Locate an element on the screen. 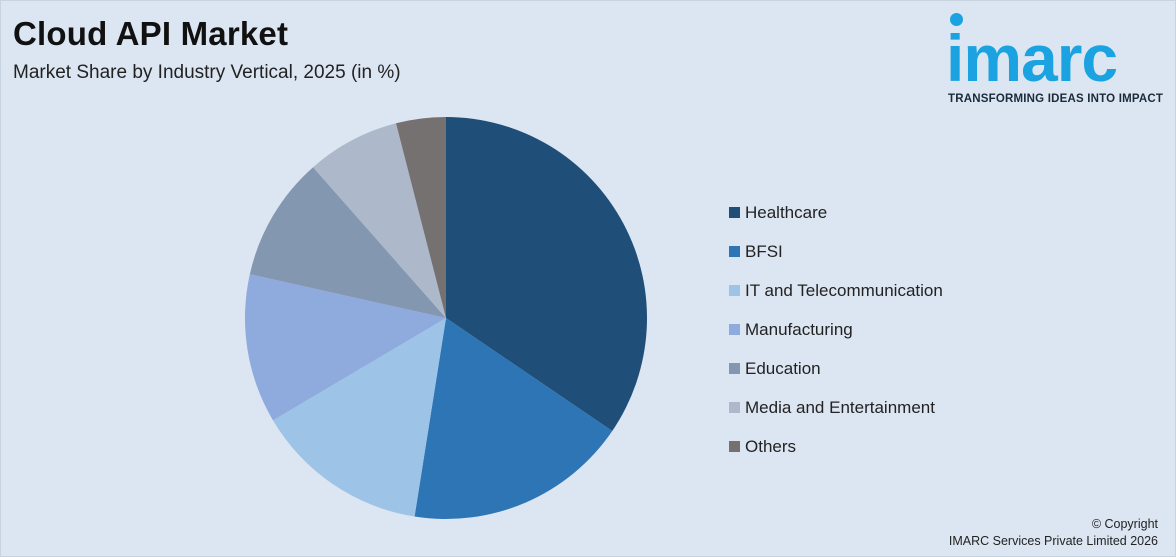 The width and height of the screenshot is (1176, 557). legend-label: Healthcare is located at coordinates (786, 212).